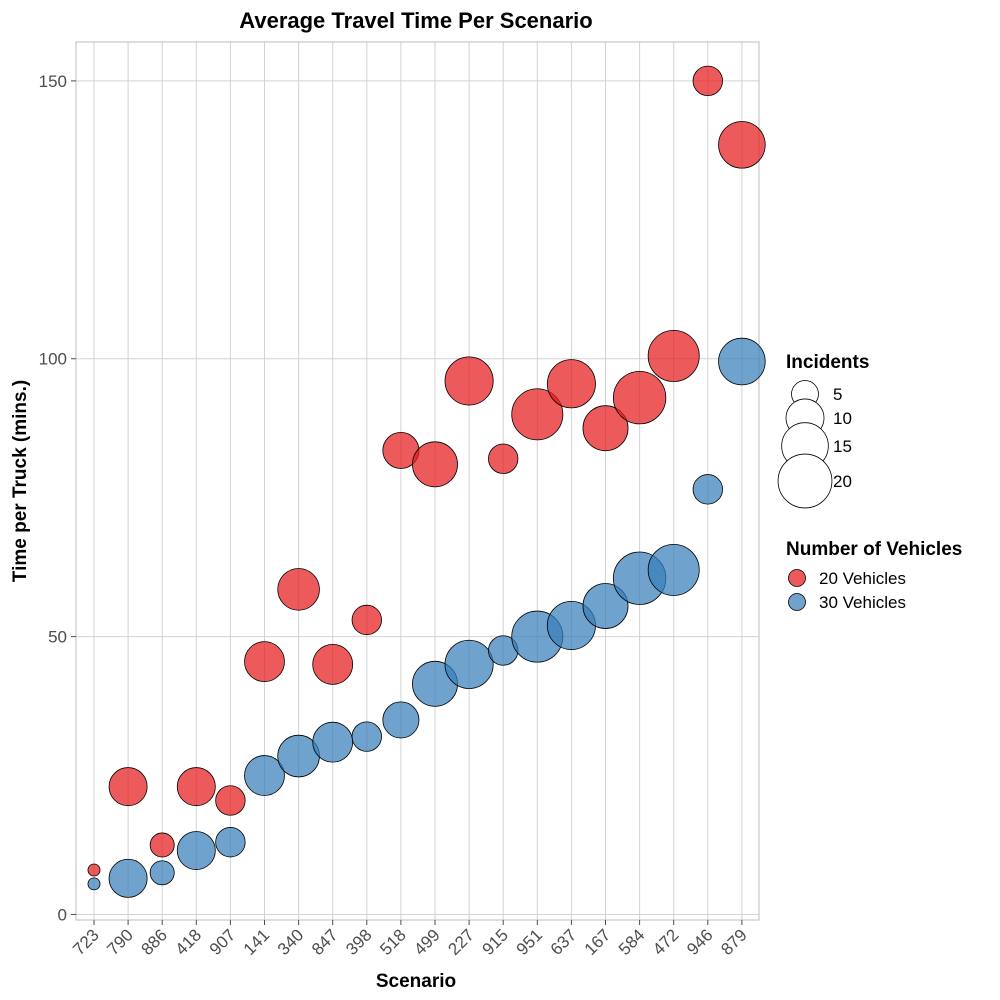 This screenshot has height=1000, width=1000. Describe the element at coordinates (842, 446) in the screenshot. I see `legend-size-label: 15` at that location.